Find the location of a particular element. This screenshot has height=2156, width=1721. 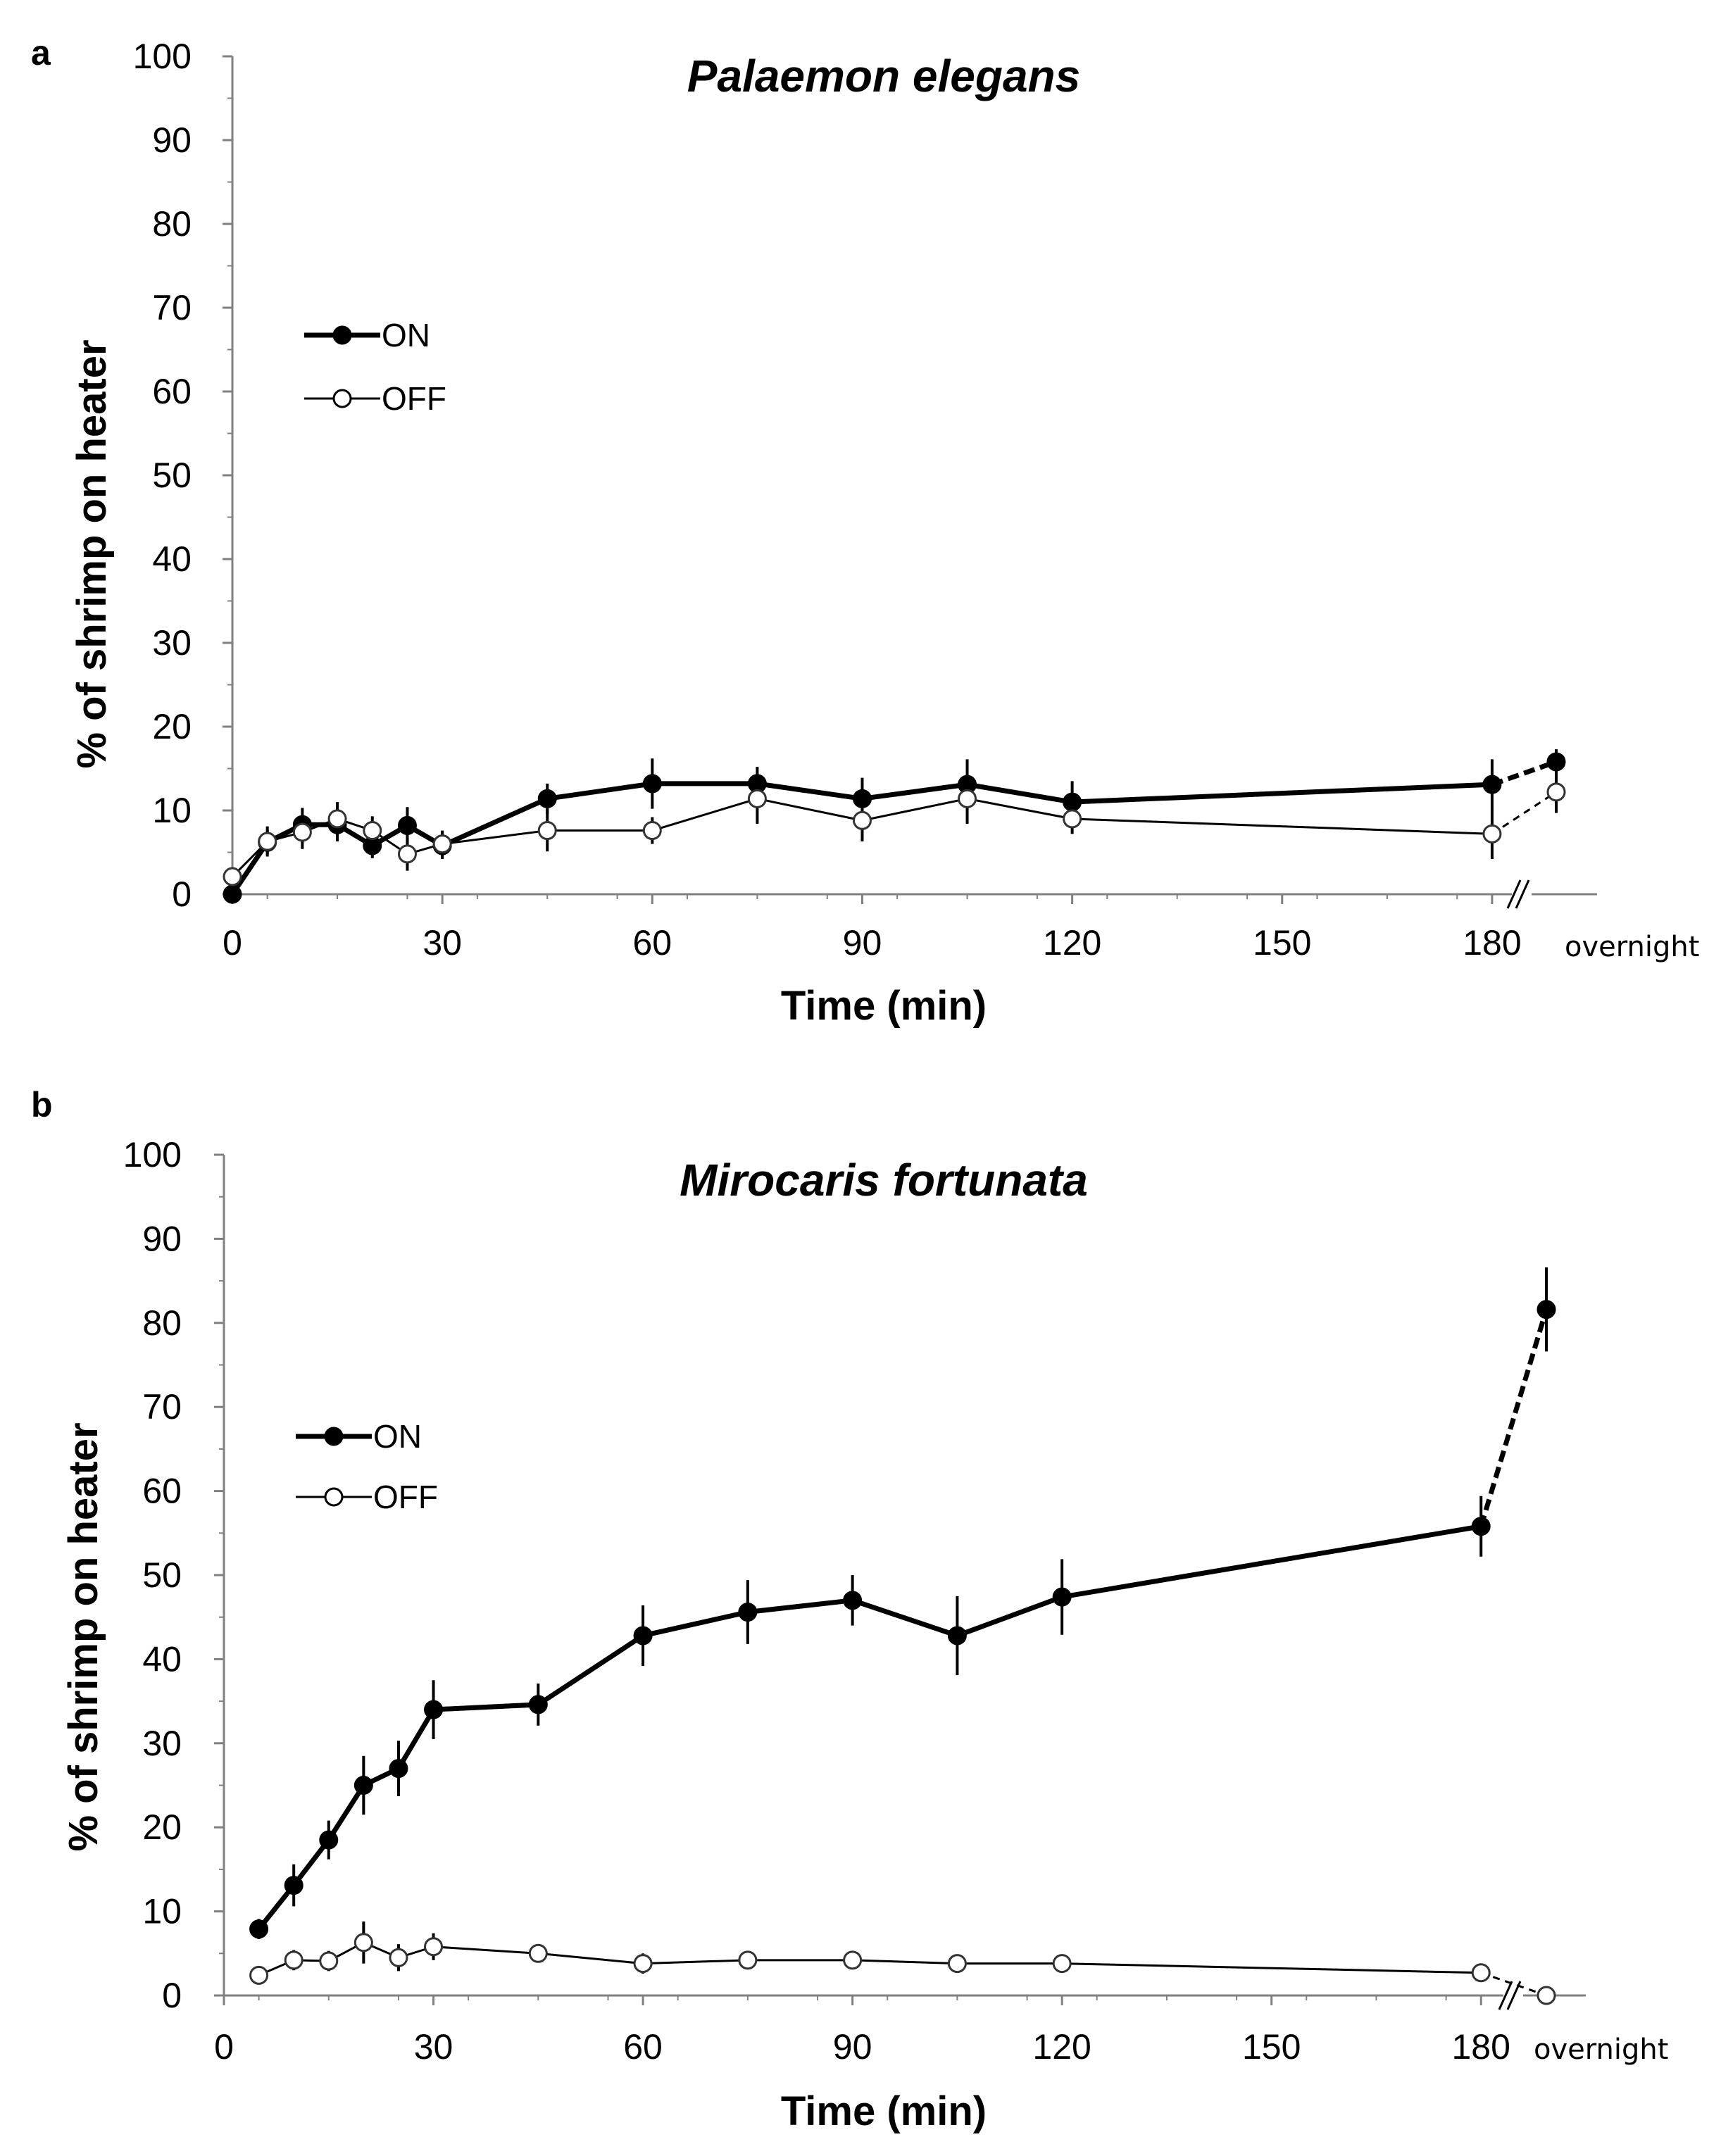

x-tick-label-a: 30 is located at coordinates (442, 943).